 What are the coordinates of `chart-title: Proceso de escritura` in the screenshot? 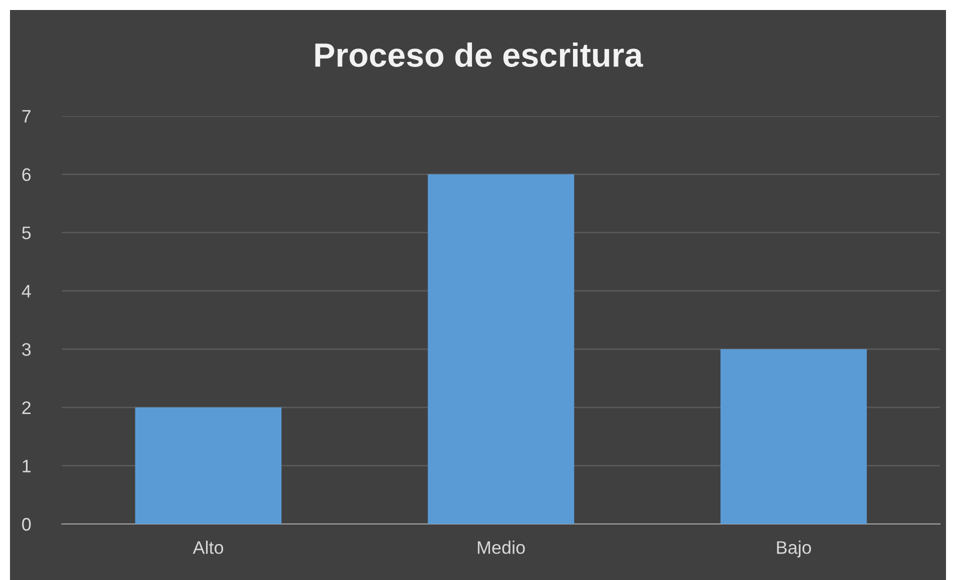 It's located at (479, 54).